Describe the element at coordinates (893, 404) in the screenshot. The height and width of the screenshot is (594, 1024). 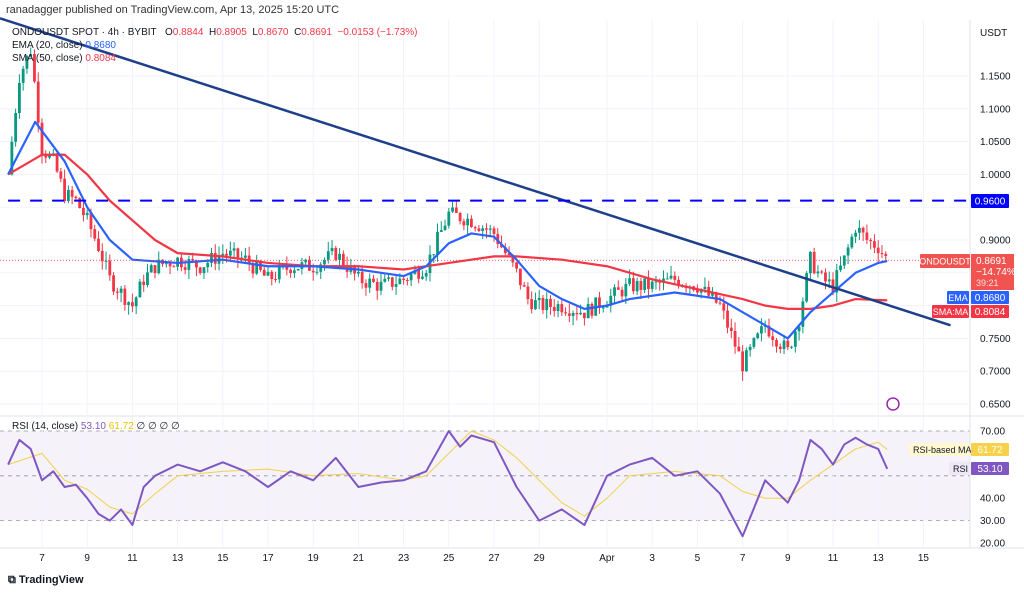
I see `flash-icon` at that location.